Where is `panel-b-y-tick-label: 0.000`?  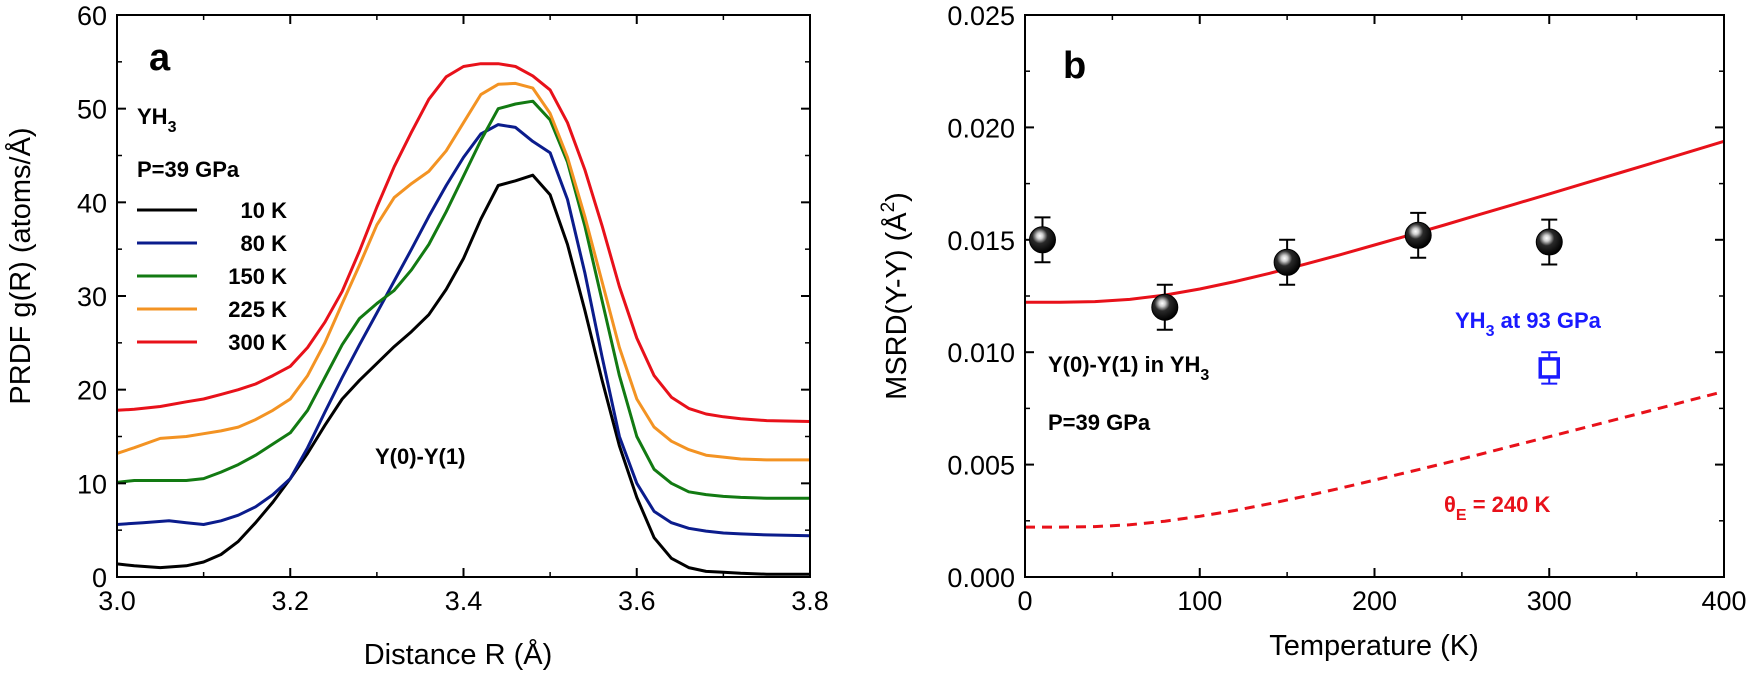
panel-b-y-tick-label: 0.000 is located at coordinates (981, 578).